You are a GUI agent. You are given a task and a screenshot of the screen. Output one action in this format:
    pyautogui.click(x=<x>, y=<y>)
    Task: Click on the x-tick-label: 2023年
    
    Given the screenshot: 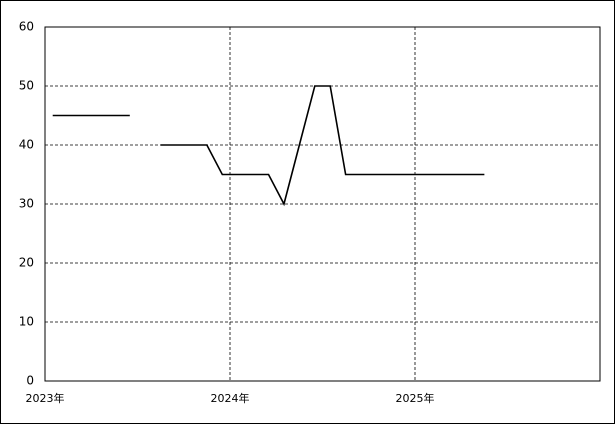 What is the action you would take?
    pyautogui.click(x=45, y=398)
    